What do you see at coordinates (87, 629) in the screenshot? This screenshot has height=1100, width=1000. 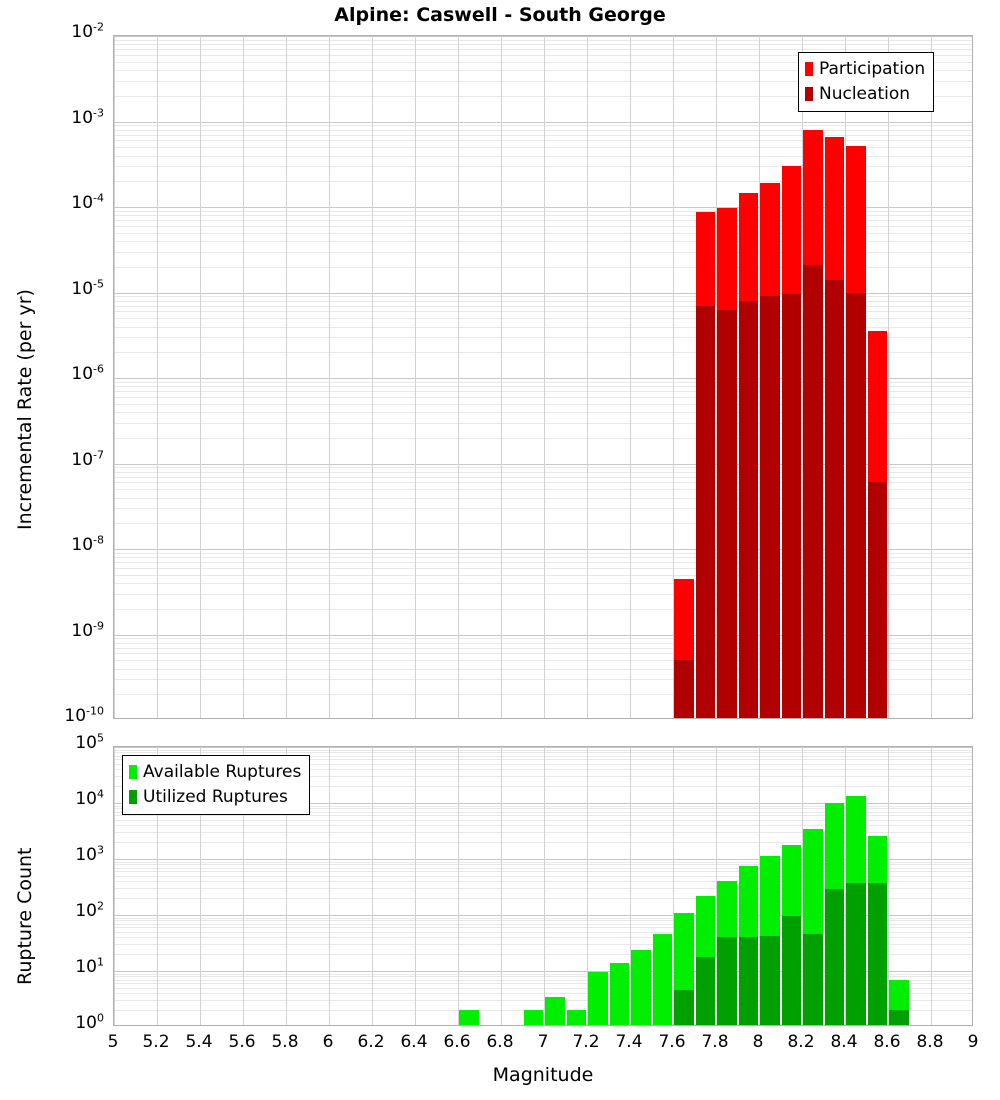 I see `y-tick-label-top: 10⁻⁹` at bounding box center [87, 629].